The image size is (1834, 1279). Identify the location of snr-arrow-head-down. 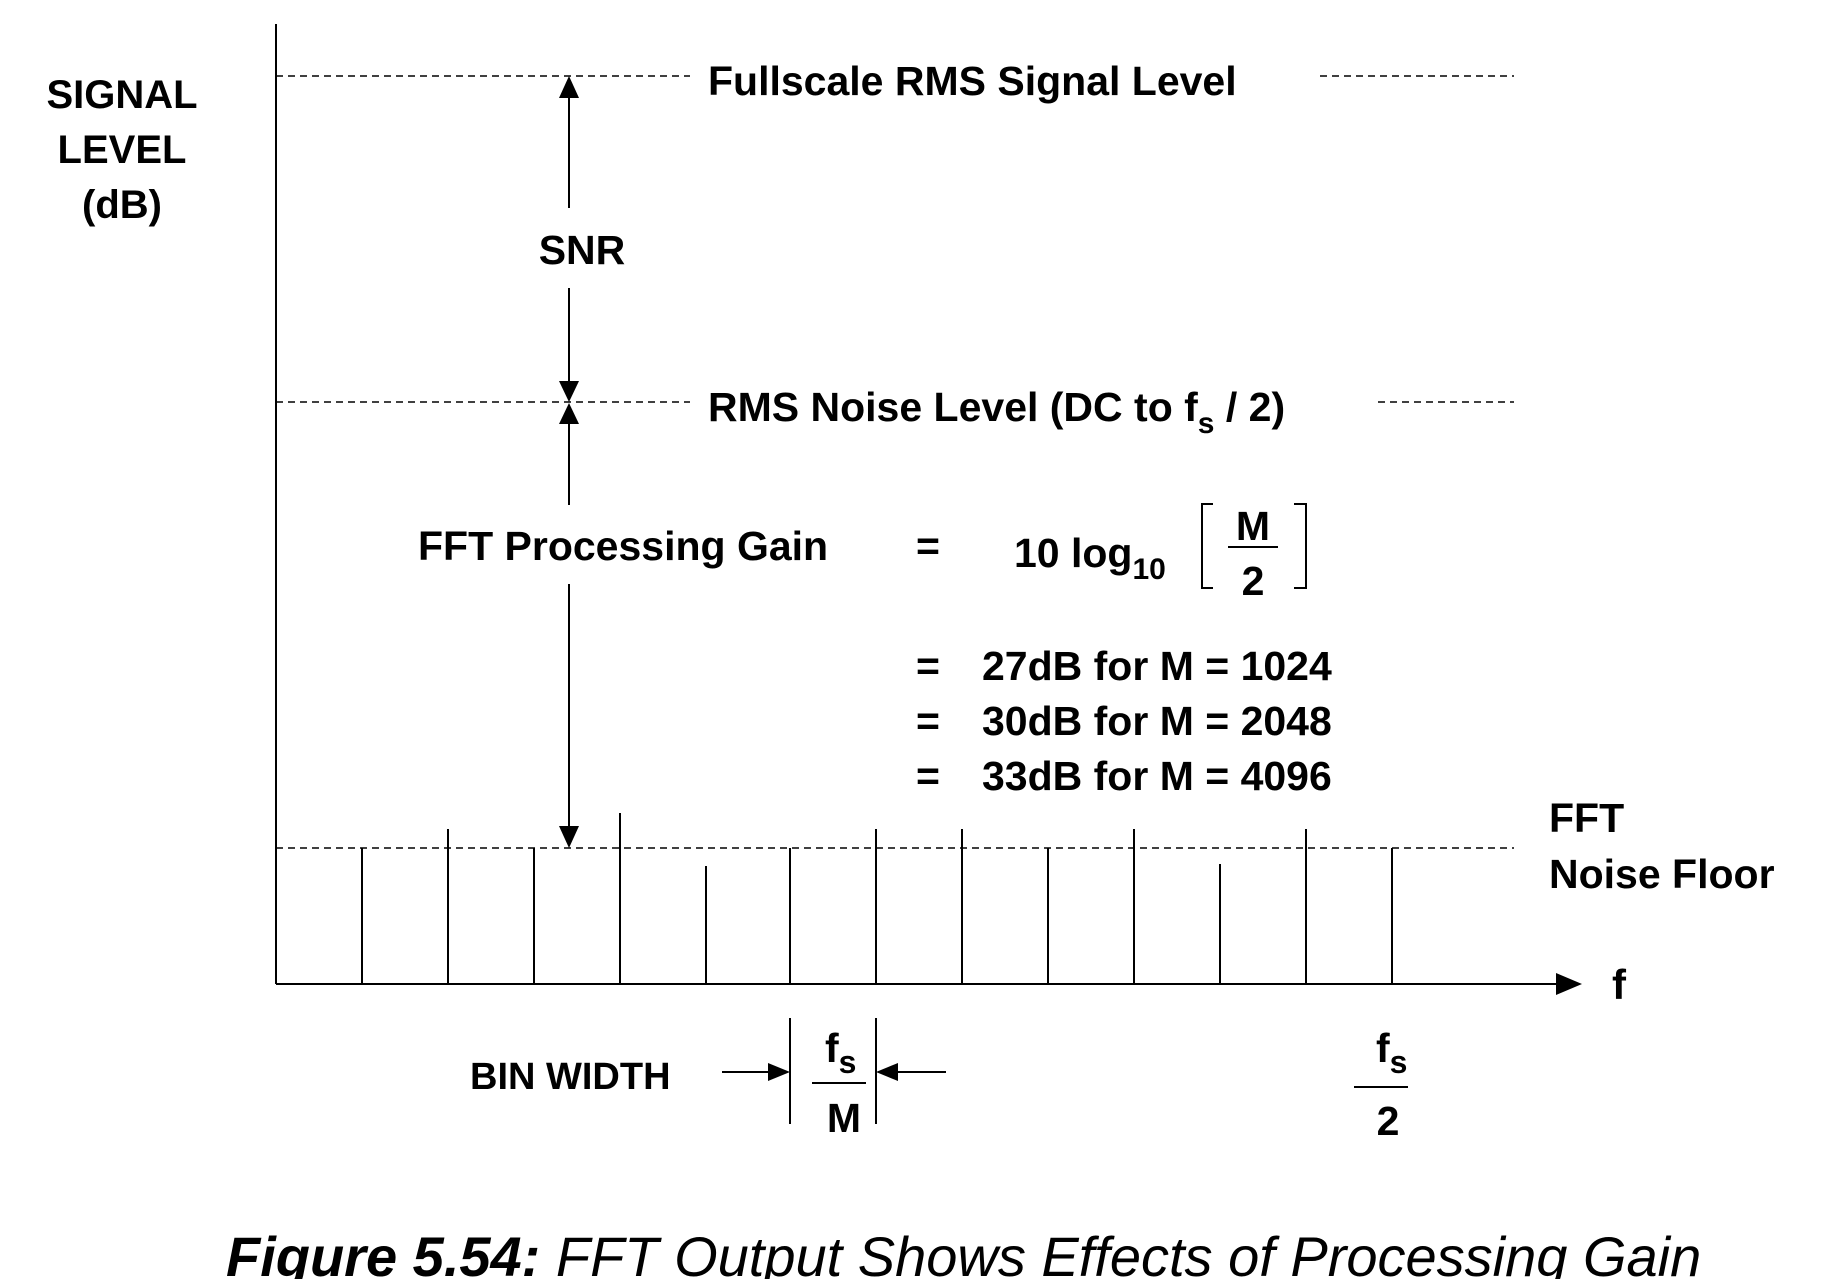
(569, 391).